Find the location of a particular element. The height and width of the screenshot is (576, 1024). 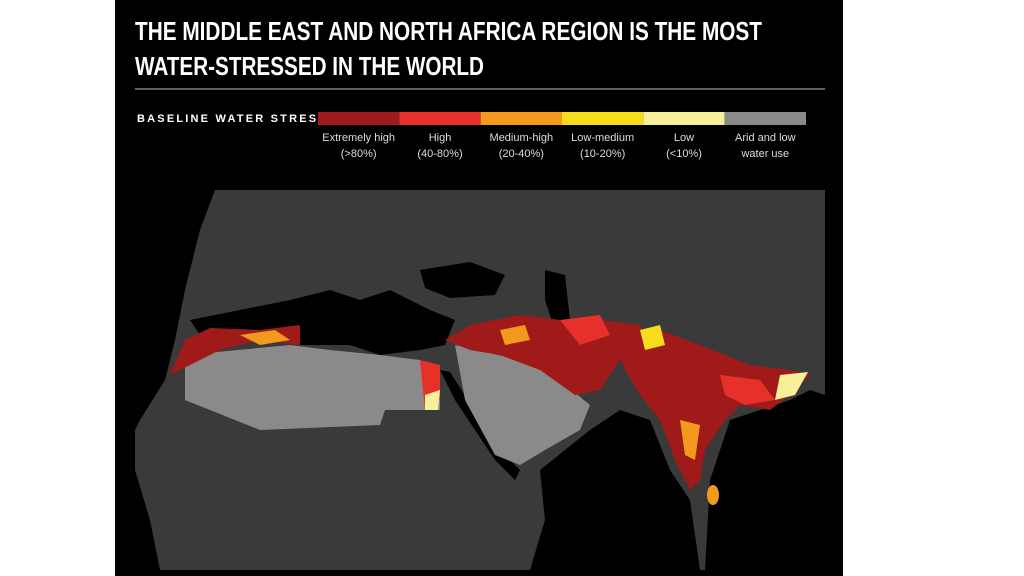

arid-arabia is located at coordinates (522, 405).